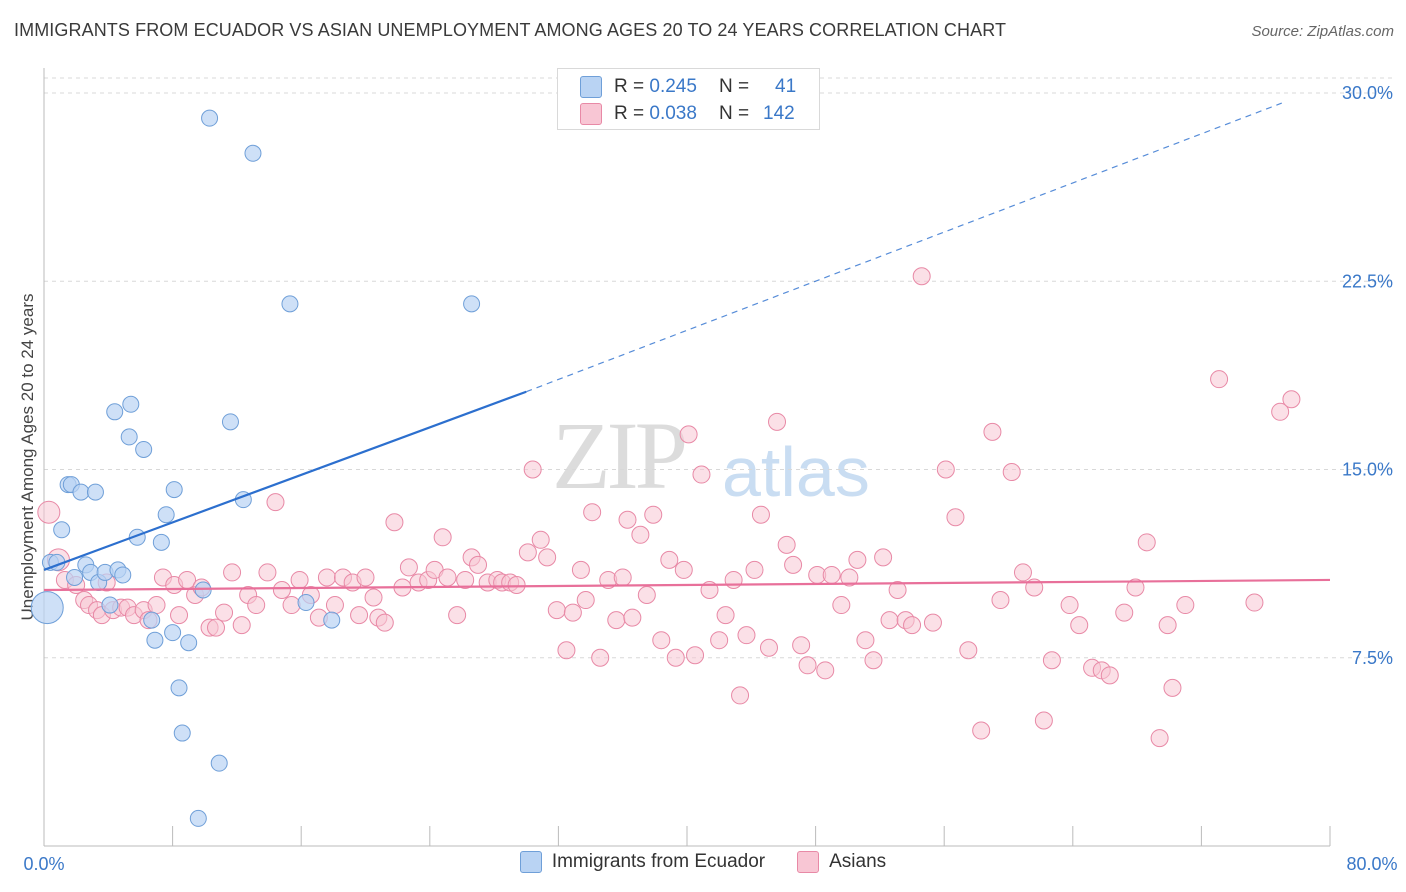 This screenshot has height=892, width=1406. I want to click on x-tick-label: 0.0%, so click(43, 864).